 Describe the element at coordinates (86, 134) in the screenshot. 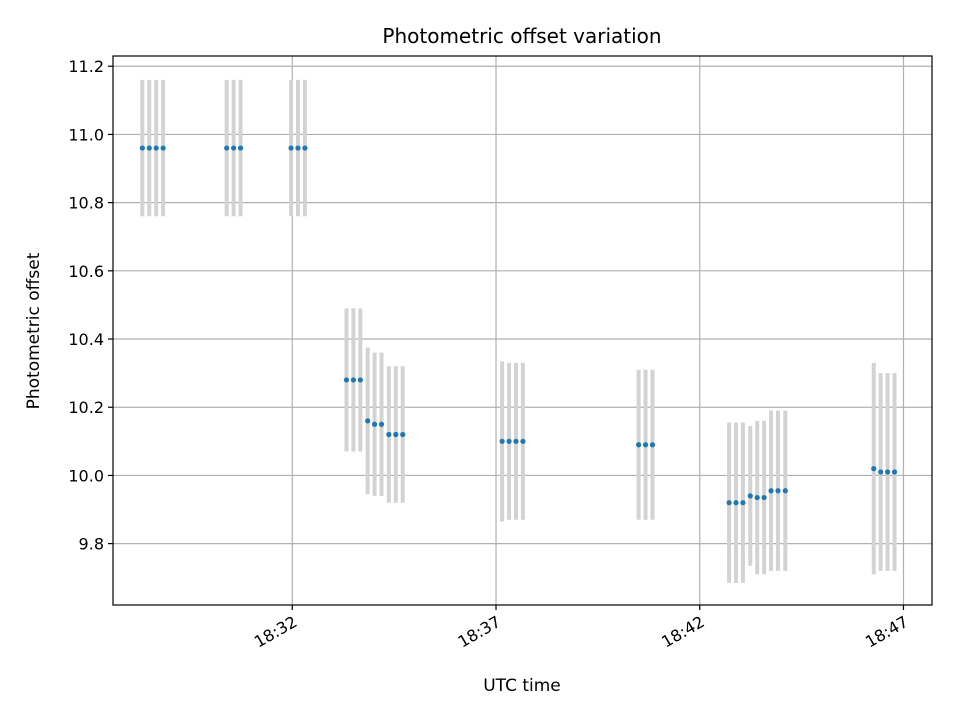

I see `y-tick-label: 11.0` at that location.